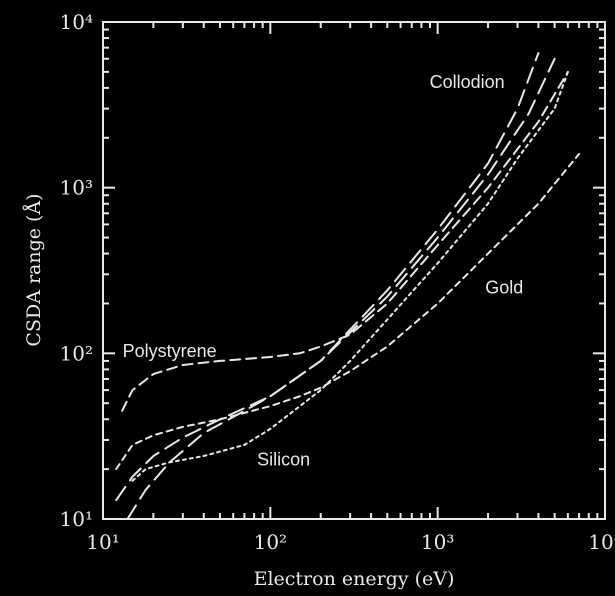 The image size is (615, 596). What do you see at coordinates (76, 519) in the screenshot?
I see `y-tick-label: 10¹` at bounding box center [76, 519].